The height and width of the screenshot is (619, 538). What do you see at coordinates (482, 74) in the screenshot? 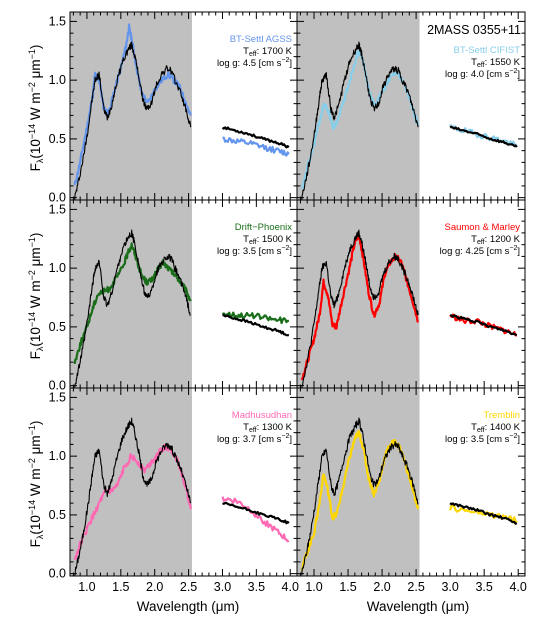
I see `logg-label: log g: 4.0 [cm s−2]` at bounding box center [482, 74].